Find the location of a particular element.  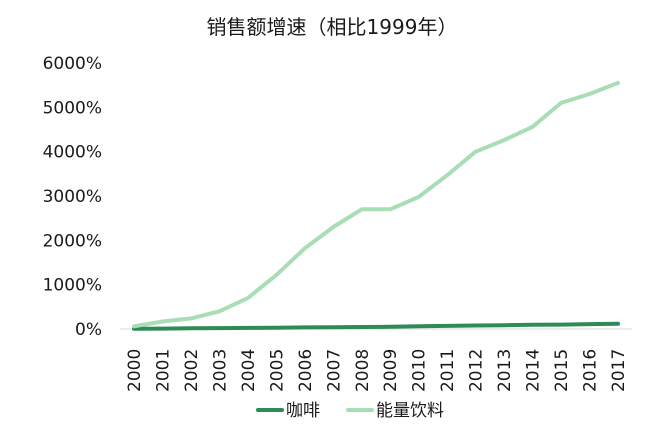

x-tick-label: 2008 is located at coordinates (363, 370).